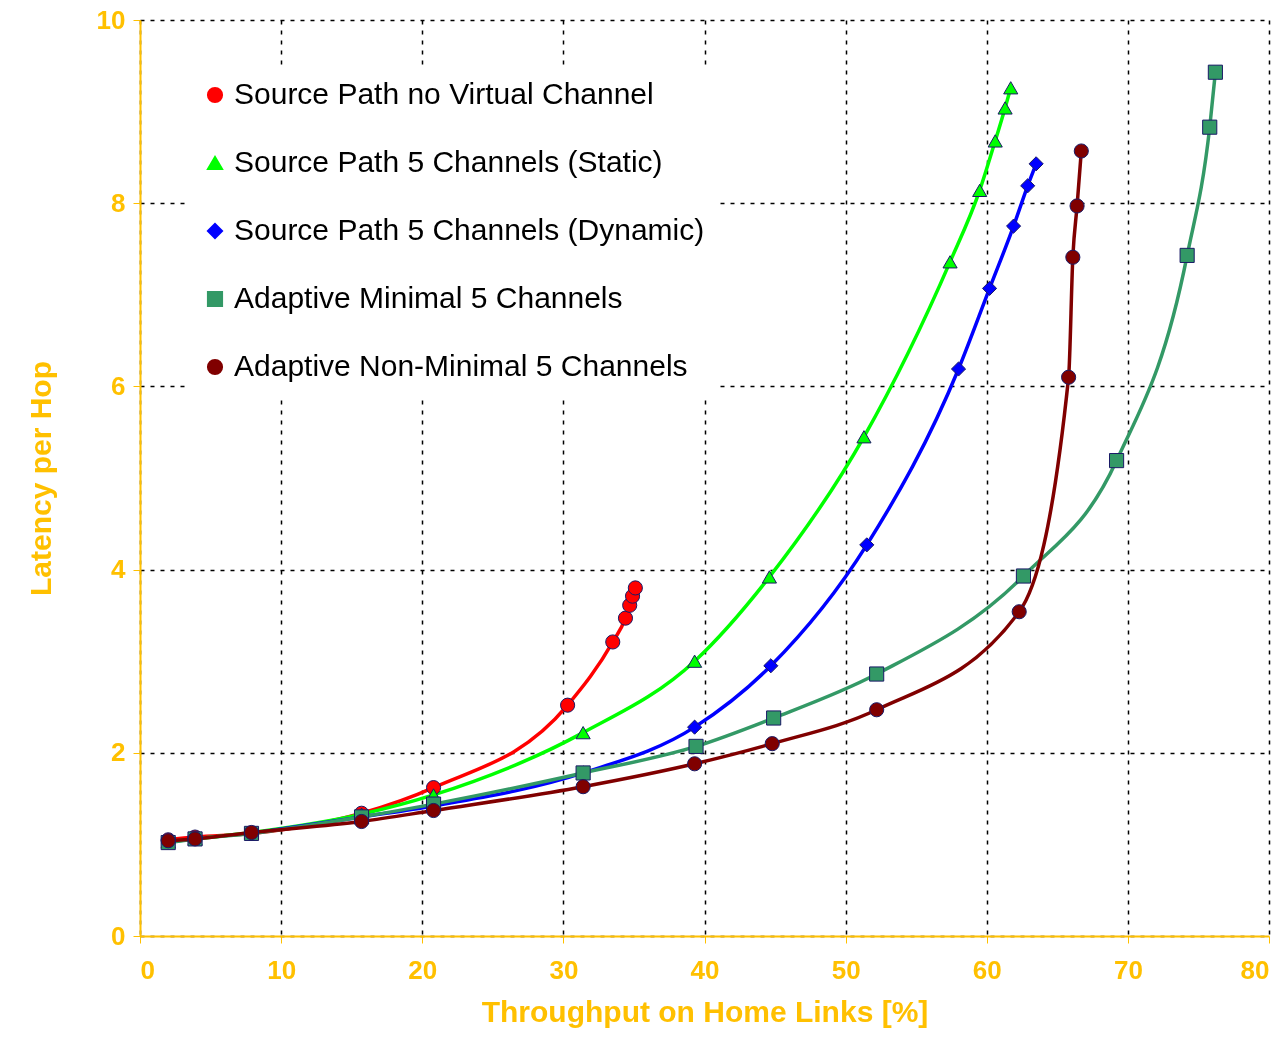 Image resolution: width=1286 pixels, height=1056 pixels. What do you see at coordinates (40, 478) in the screenshot?
I see `y-axis-title: Latency per Hop` at bounding box center [40, 478].